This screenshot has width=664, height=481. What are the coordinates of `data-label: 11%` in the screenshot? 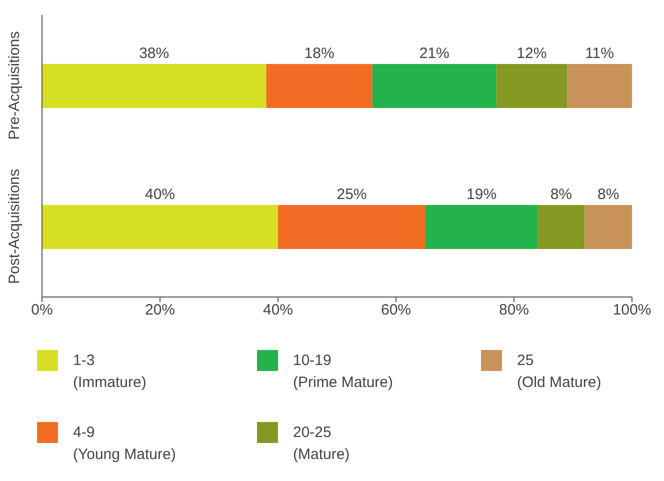 It's located at (599, 53).